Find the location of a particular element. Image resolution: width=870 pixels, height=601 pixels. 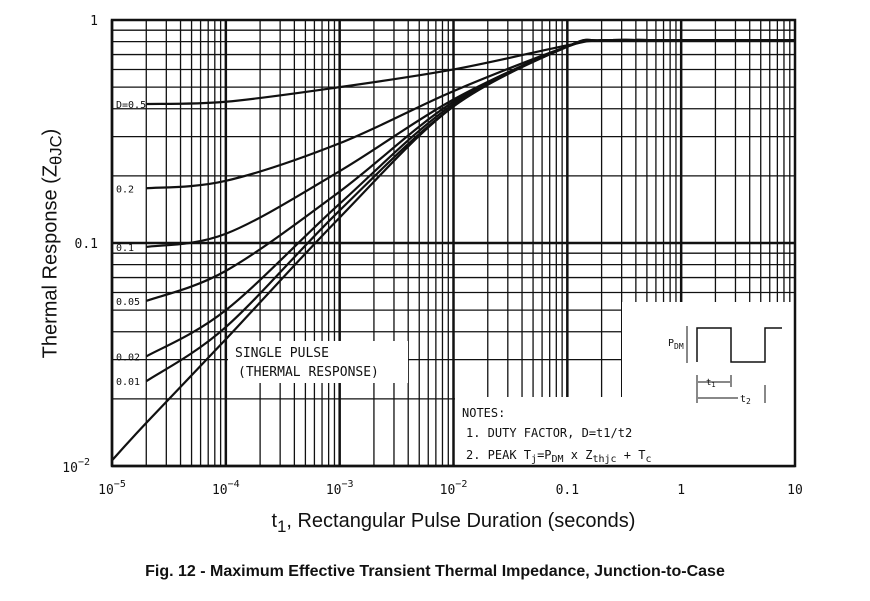

pdm-label: PDM is located at coordinates (676, 344).